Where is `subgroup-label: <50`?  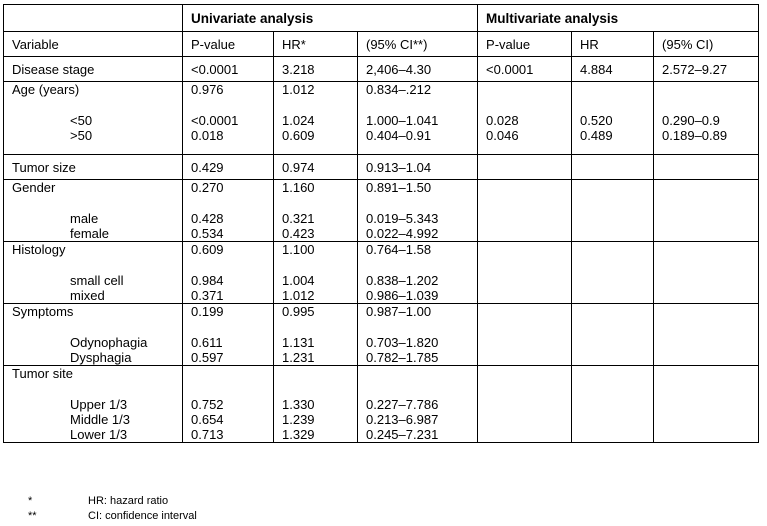
subgroup-label: <50 is located at coordinates (81, 120).